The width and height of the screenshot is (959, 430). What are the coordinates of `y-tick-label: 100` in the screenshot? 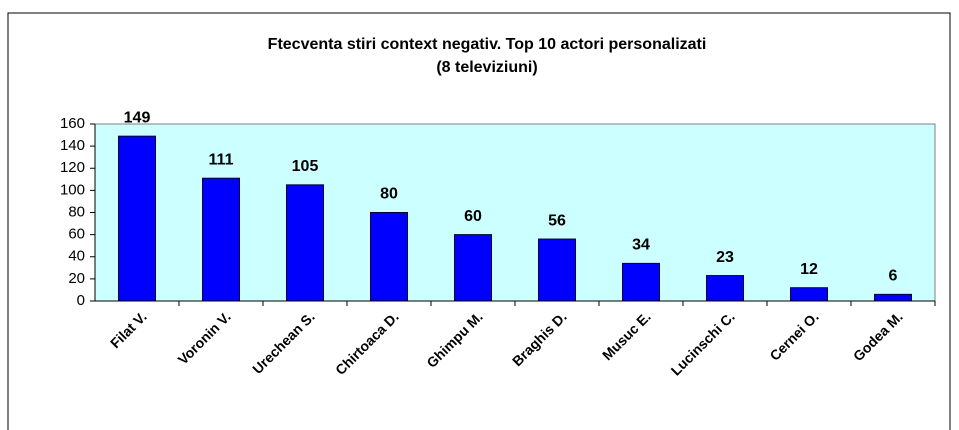 It's located at (72, 189).